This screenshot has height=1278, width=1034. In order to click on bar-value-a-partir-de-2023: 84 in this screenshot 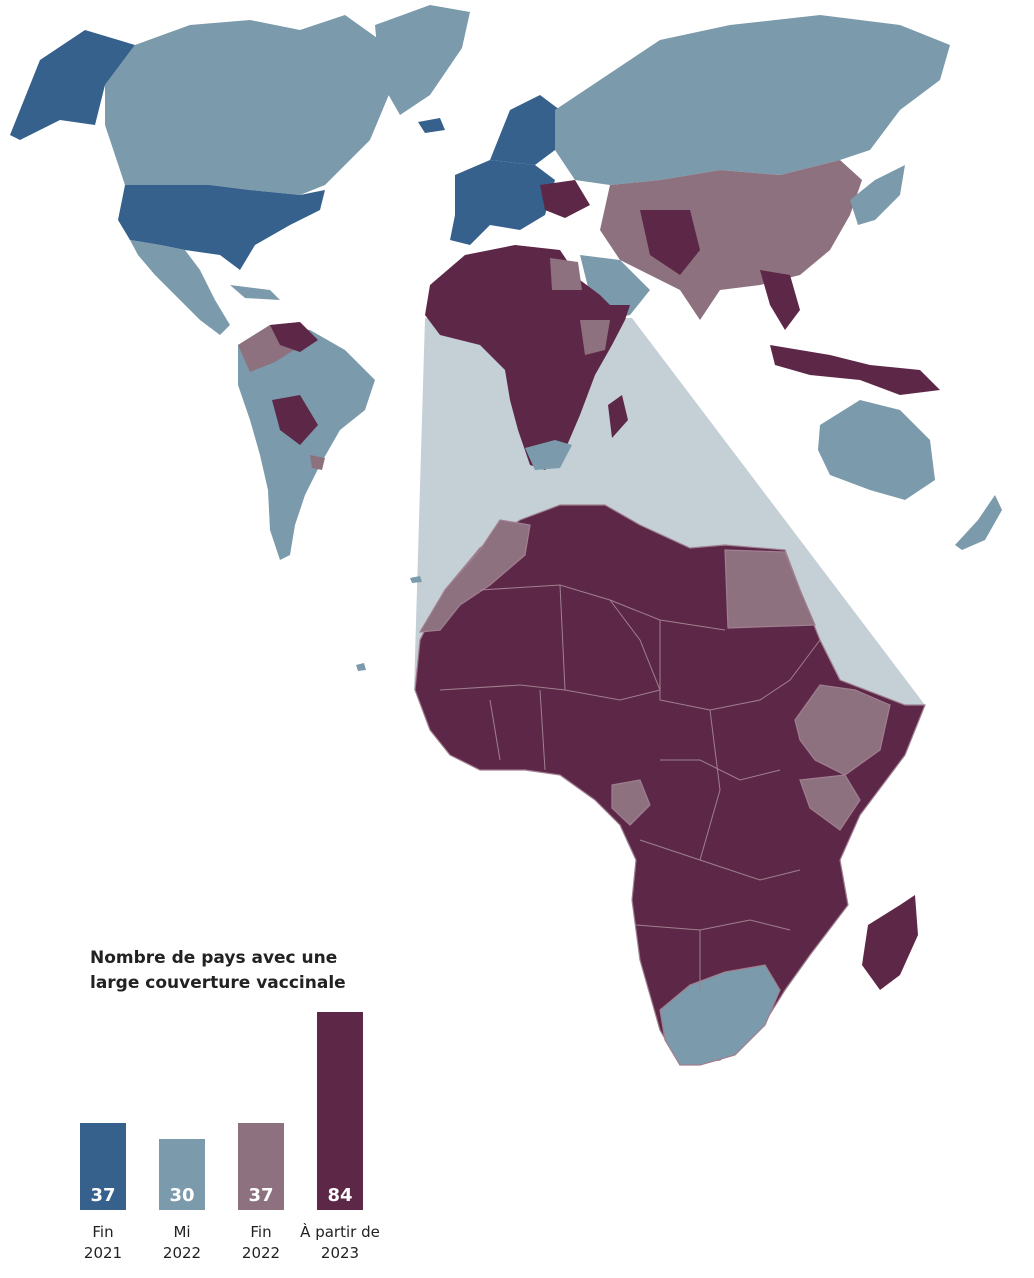, I will do `click(340, 1195)`.